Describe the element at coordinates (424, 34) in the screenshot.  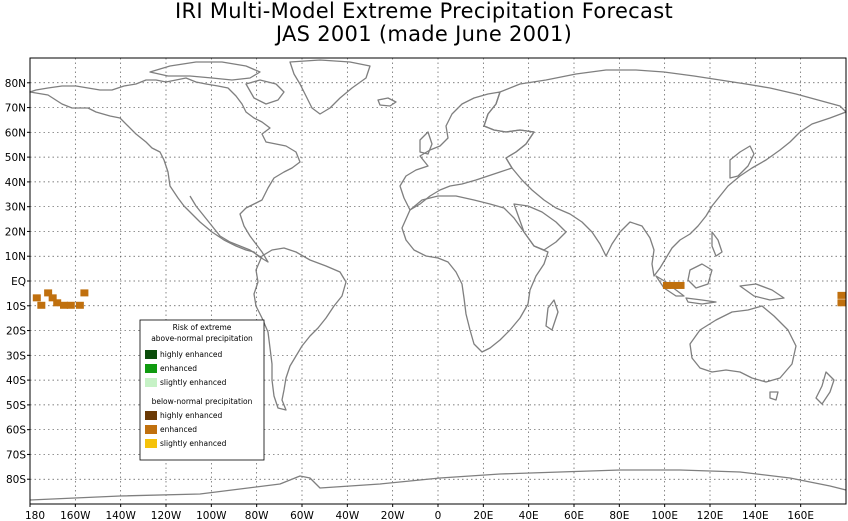
I see `title-line-2: JAS 2001 (made June 2001)` at that location.